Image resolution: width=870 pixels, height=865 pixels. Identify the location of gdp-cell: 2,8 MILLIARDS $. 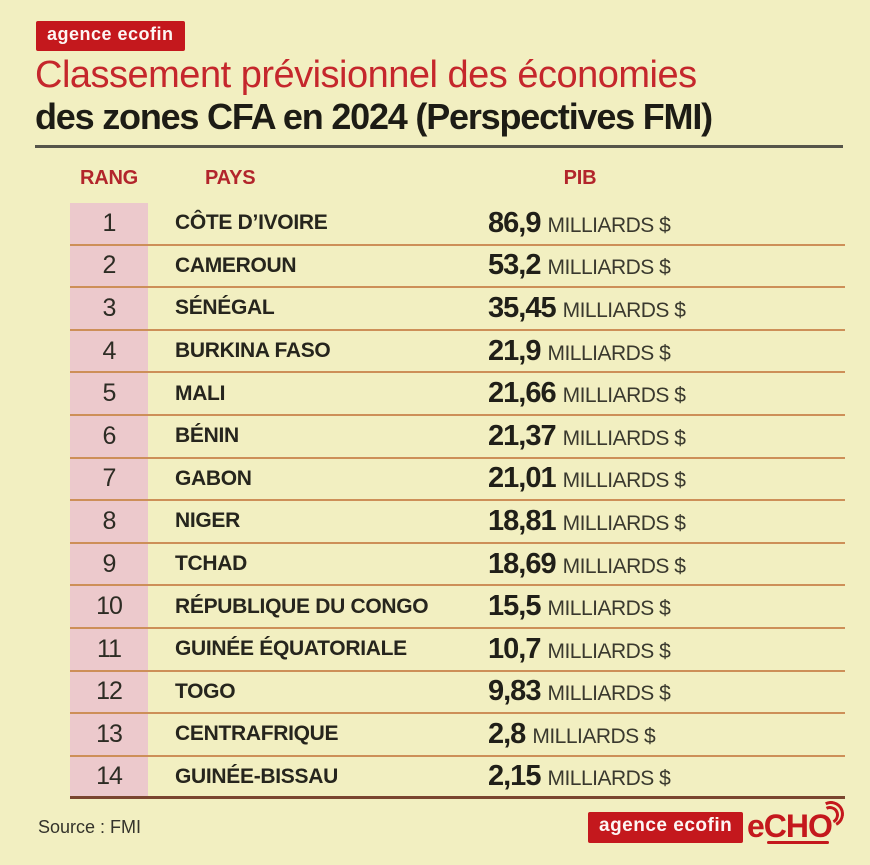
(572, 734).